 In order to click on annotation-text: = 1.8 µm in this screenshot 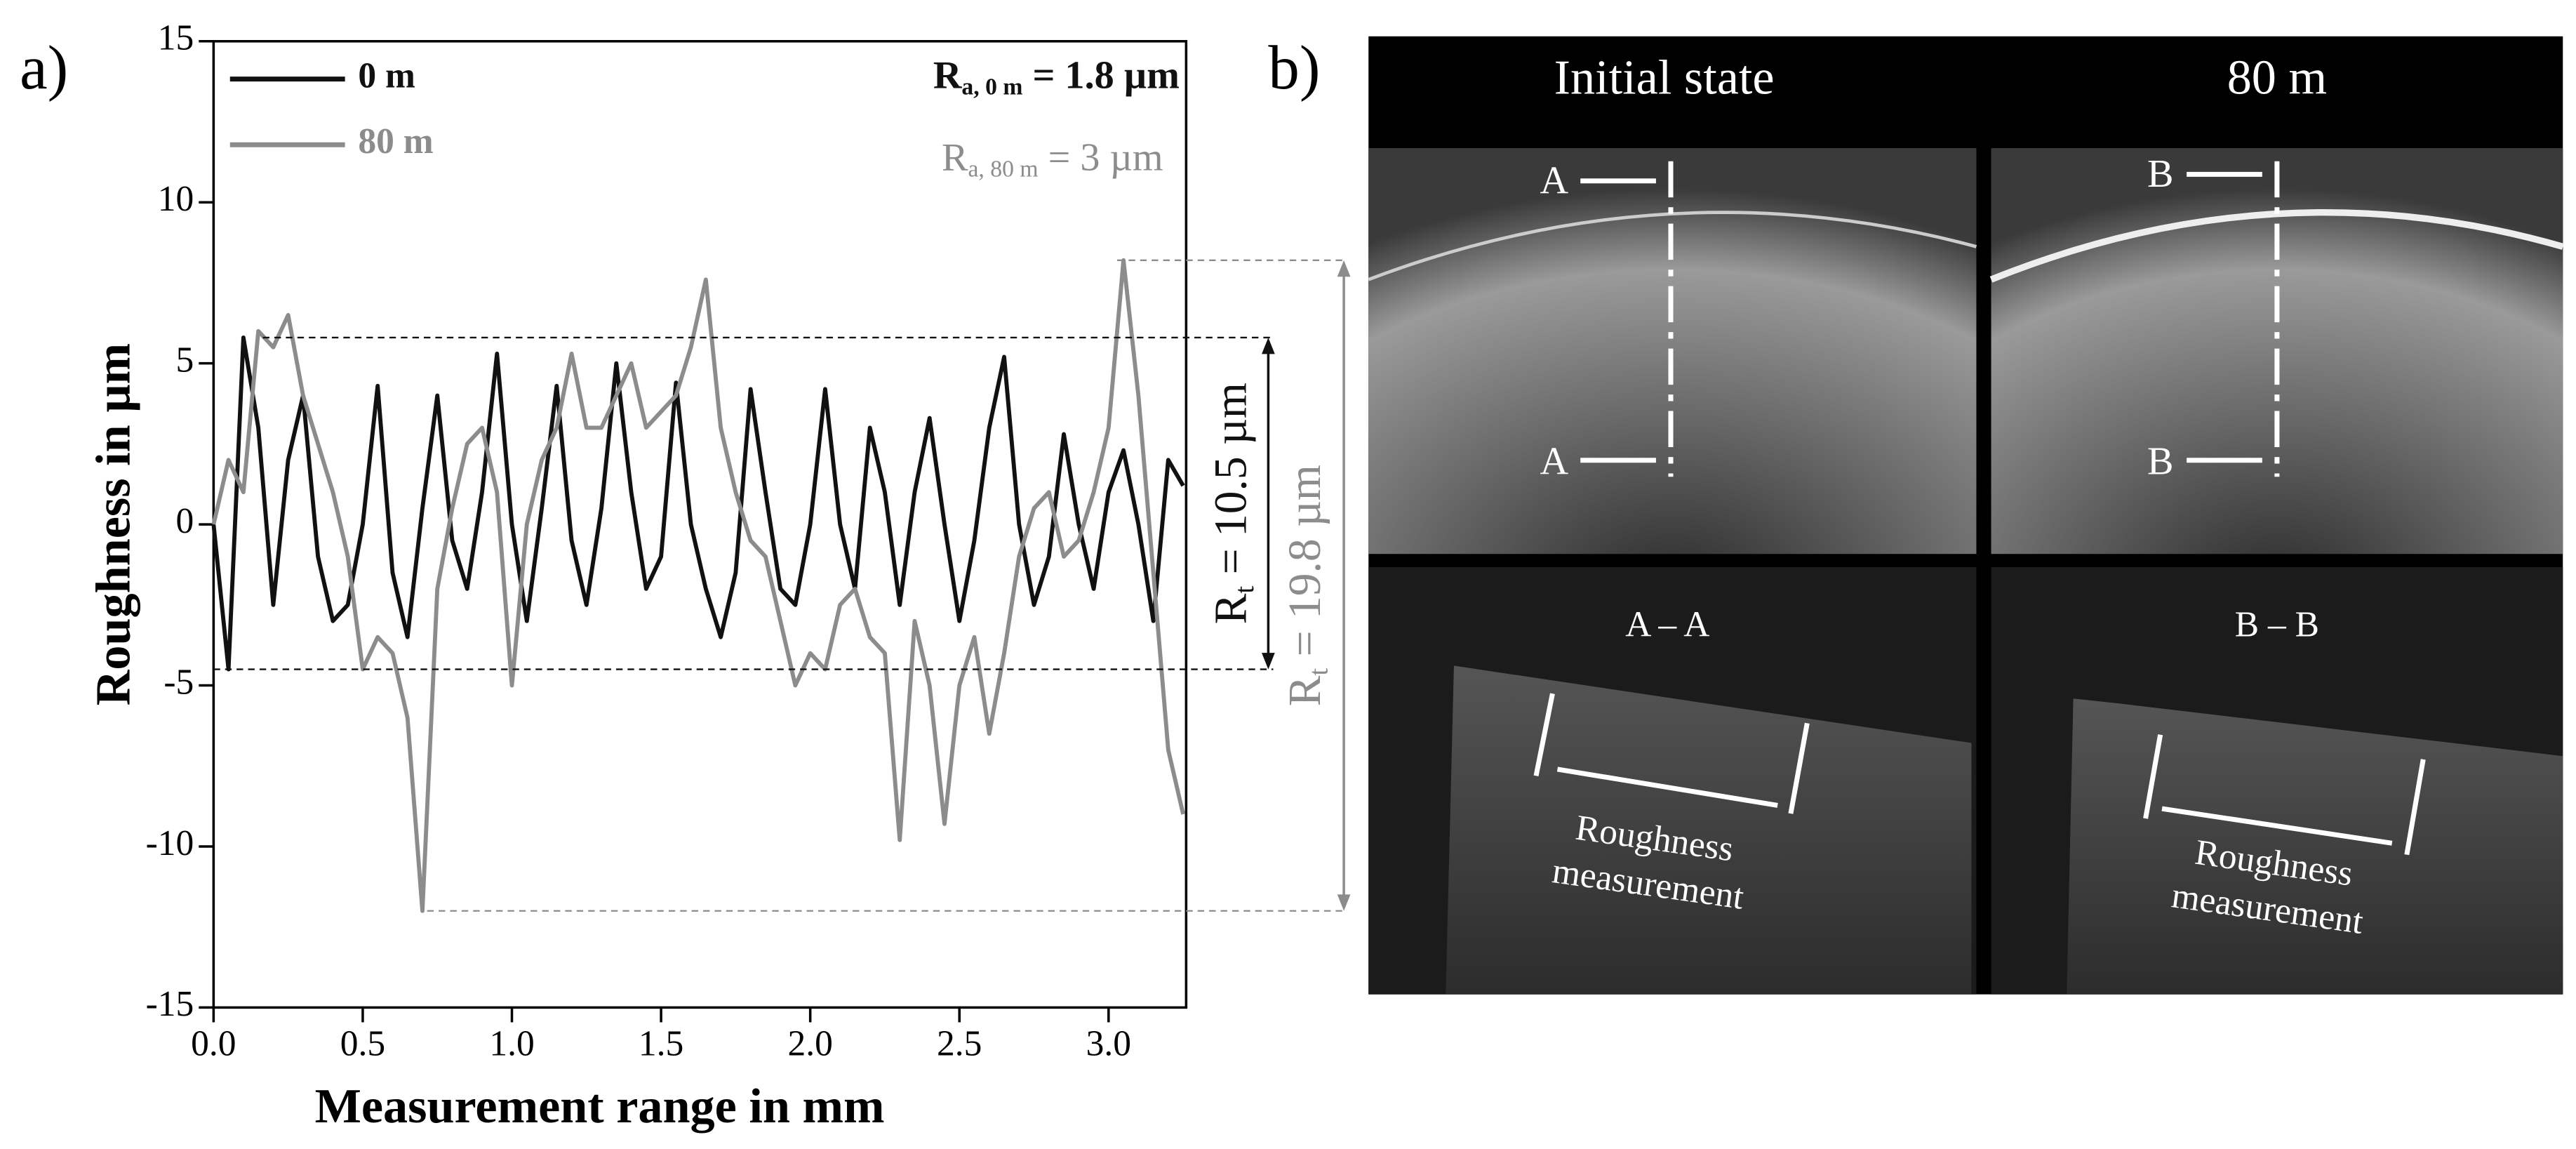, I will do `click(1101, 76)`.